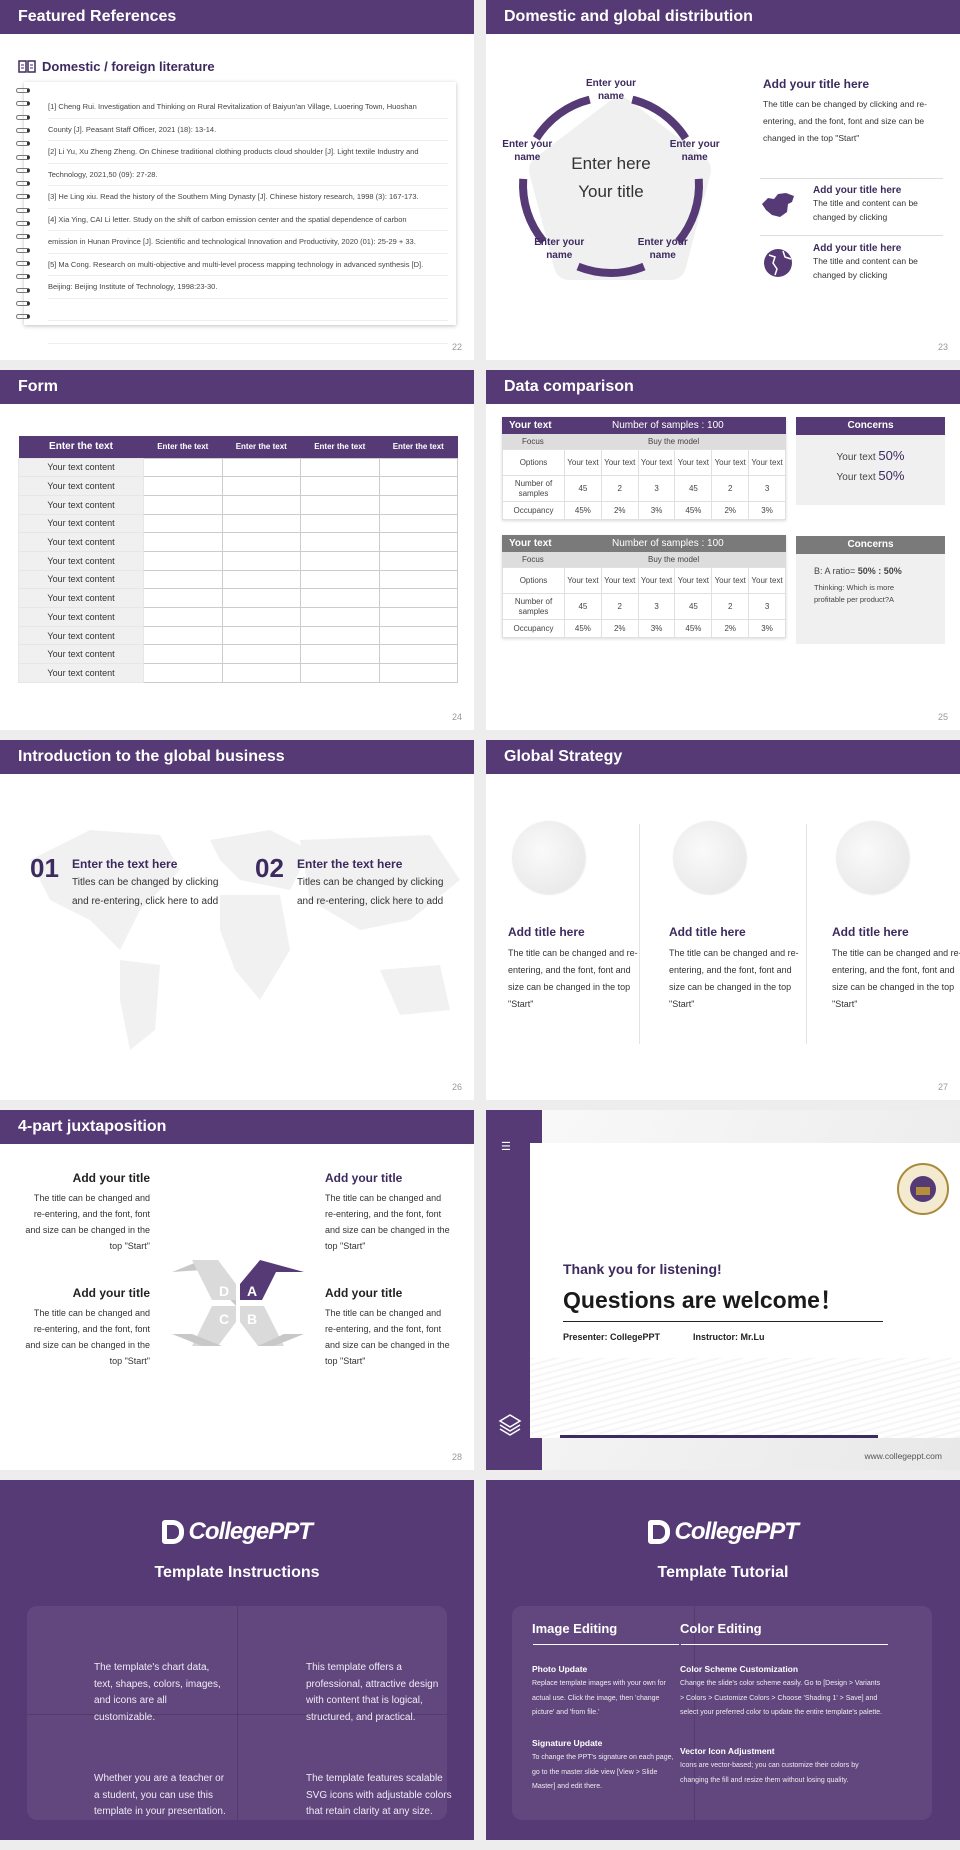  What do you see at coordinates (237, 387) in the screenshot?
I see `slide-title: Form` at bounding box center [237, 387].